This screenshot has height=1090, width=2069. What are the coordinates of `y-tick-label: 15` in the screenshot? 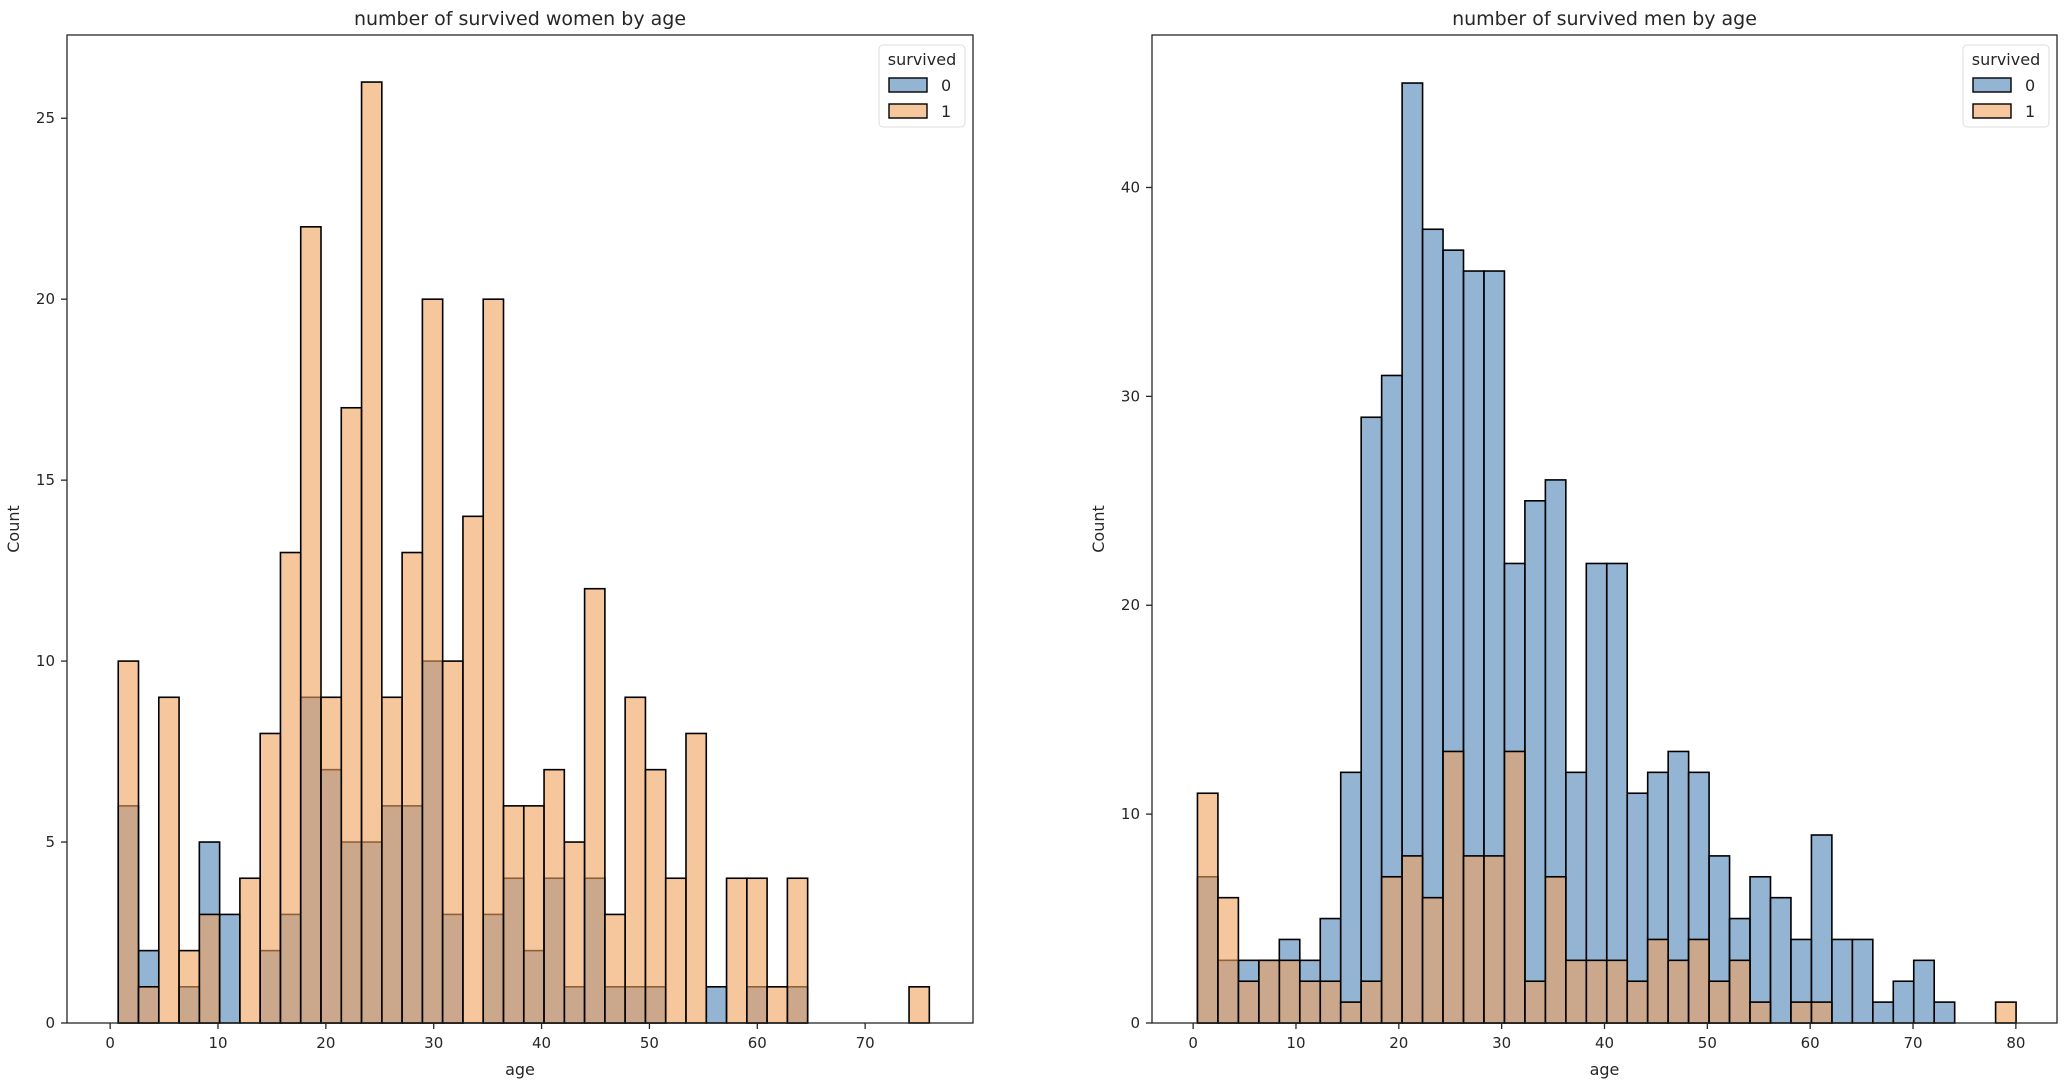 It's located at (45, 480).